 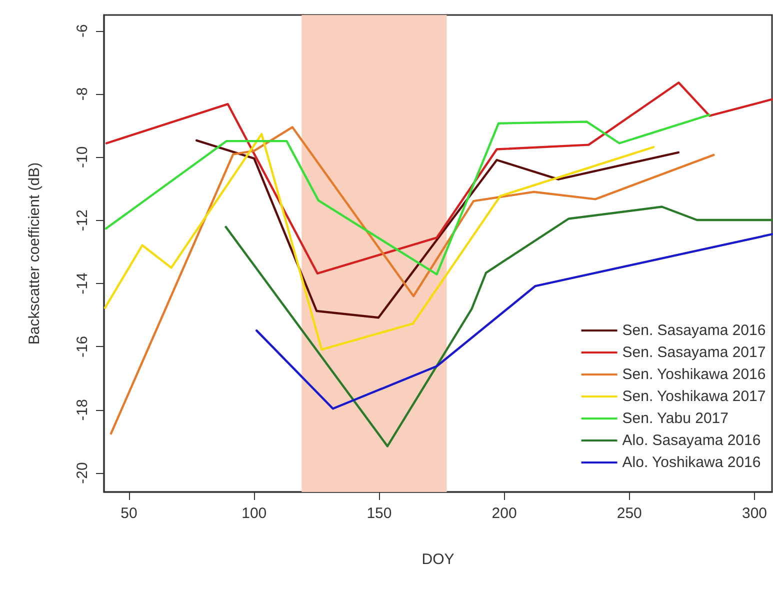 I want to click on y-tick-label: -18, so click(x=82, y=410).